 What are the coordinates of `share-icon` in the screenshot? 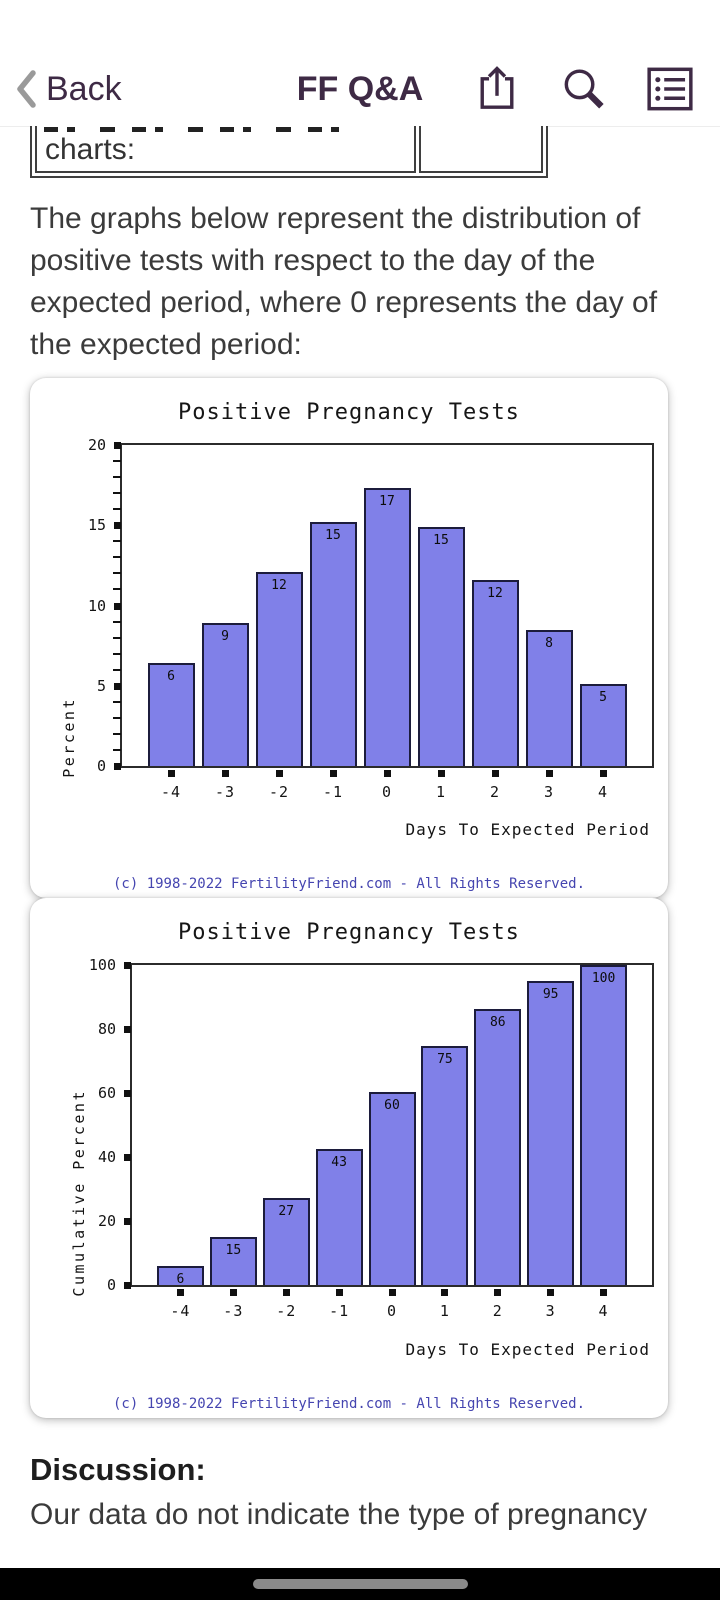 It's located at (497, 89).